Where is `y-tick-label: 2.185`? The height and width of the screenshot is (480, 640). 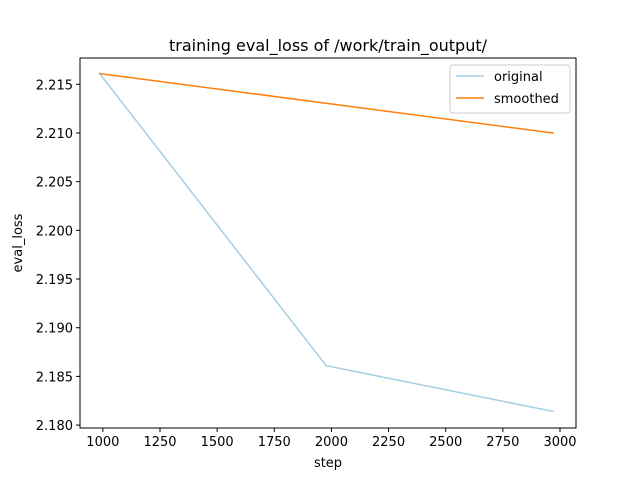
y-tick-label: 2.185 is located at coordinates (54, 377).